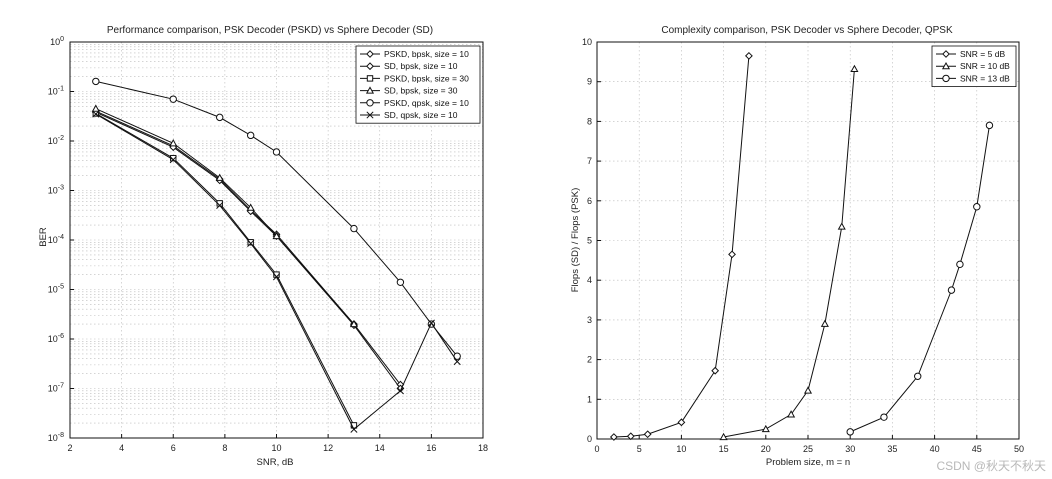 This screenshot has width=1052, height=479. I want to click on y-tick-label: 10⁻⁴, so click(56, 239).